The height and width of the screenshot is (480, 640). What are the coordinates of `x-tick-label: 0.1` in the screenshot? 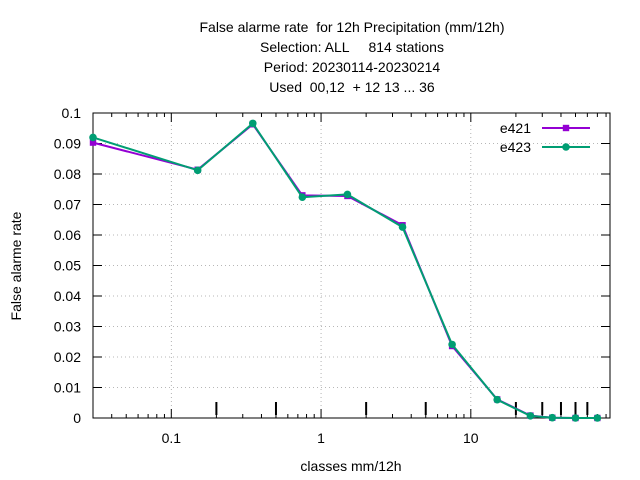 It's located at (172, 438).